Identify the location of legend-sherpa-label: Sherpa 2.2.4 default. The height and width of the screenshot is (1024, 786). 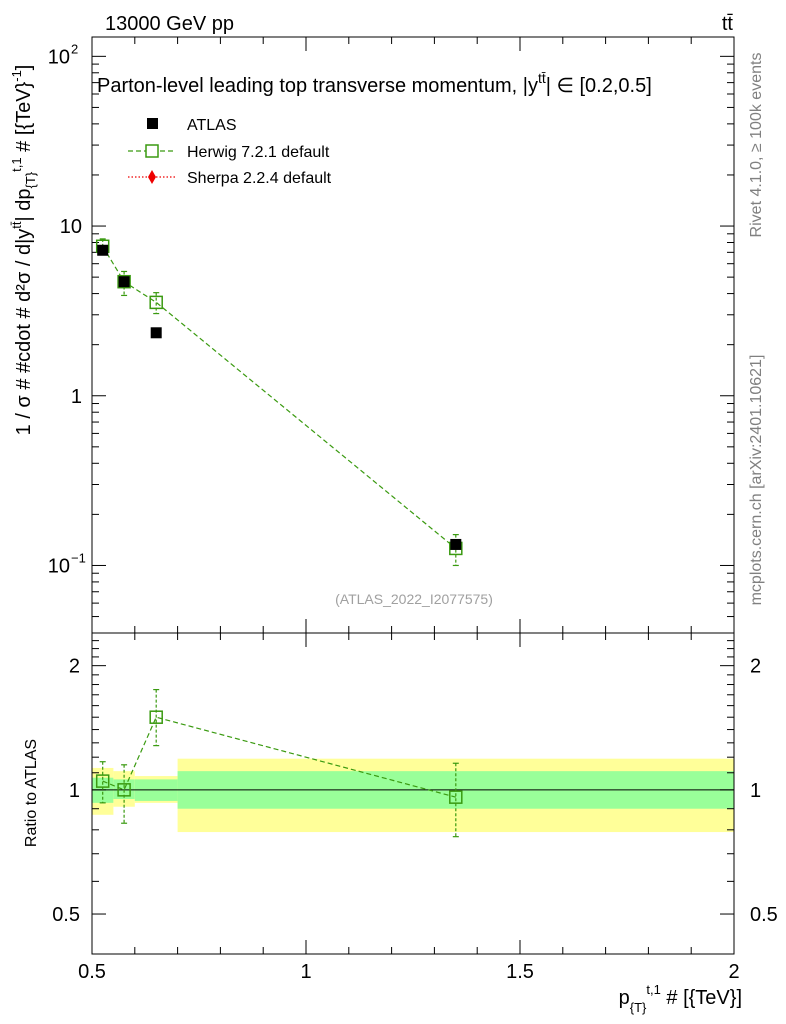
(259, 178).